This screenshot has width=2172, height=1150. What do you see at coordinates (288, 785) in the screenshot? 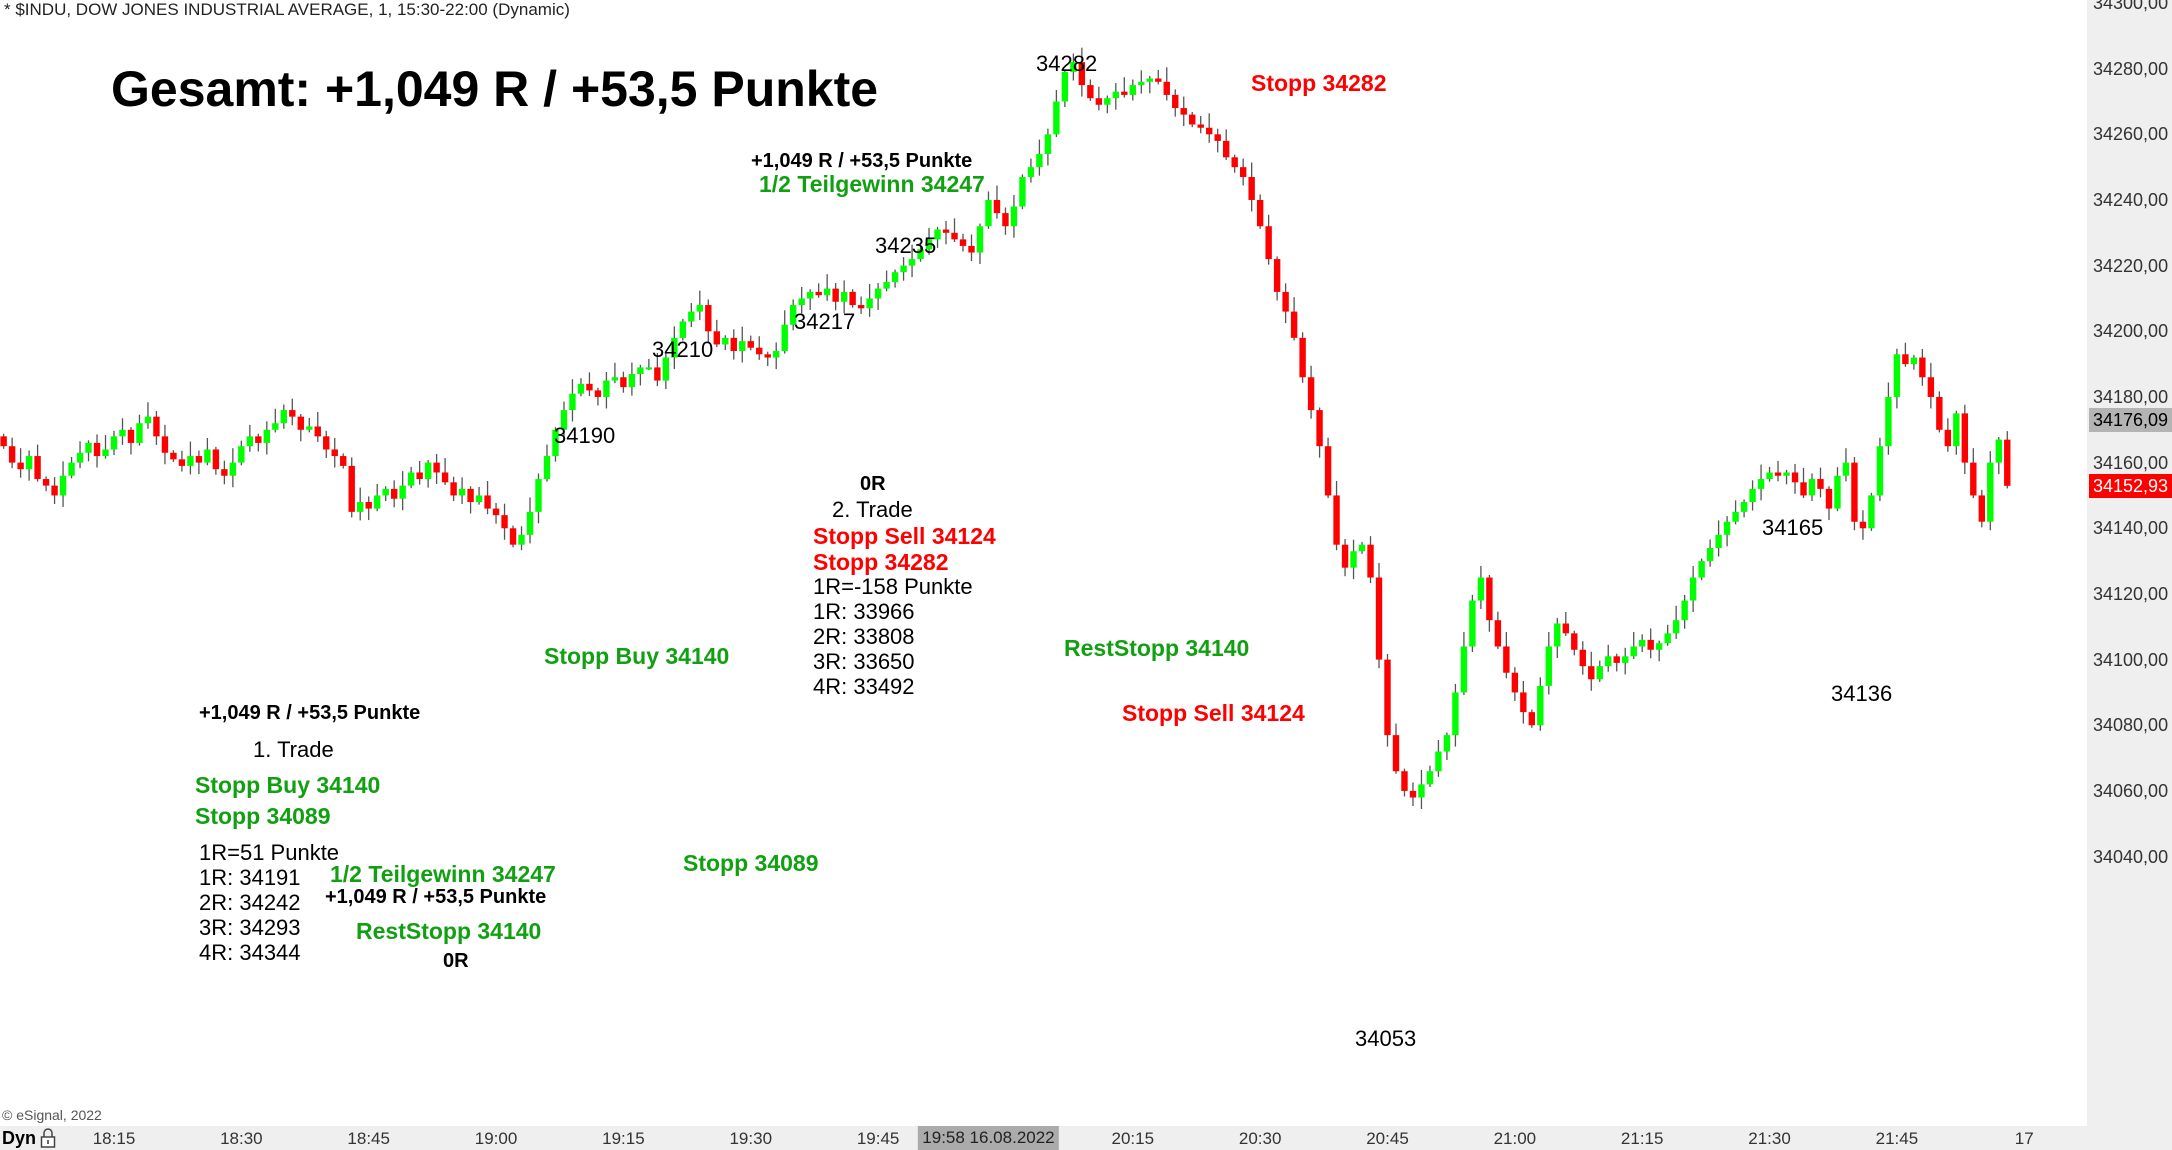
I see `label-trade1-stop-buy: Stopp Buy 34140` at bounding box center [288, 785].